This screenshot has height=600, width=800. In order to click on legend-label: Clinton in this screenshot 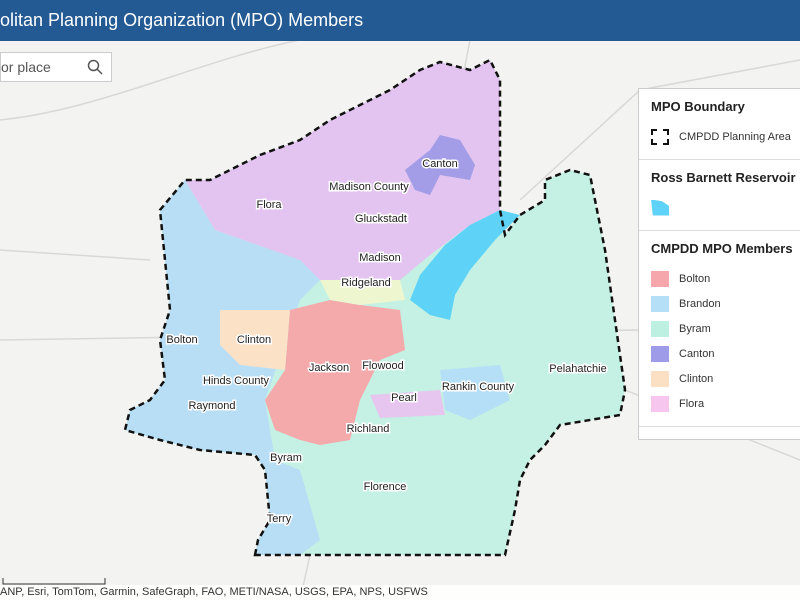, I will do `click(696, 378)`.